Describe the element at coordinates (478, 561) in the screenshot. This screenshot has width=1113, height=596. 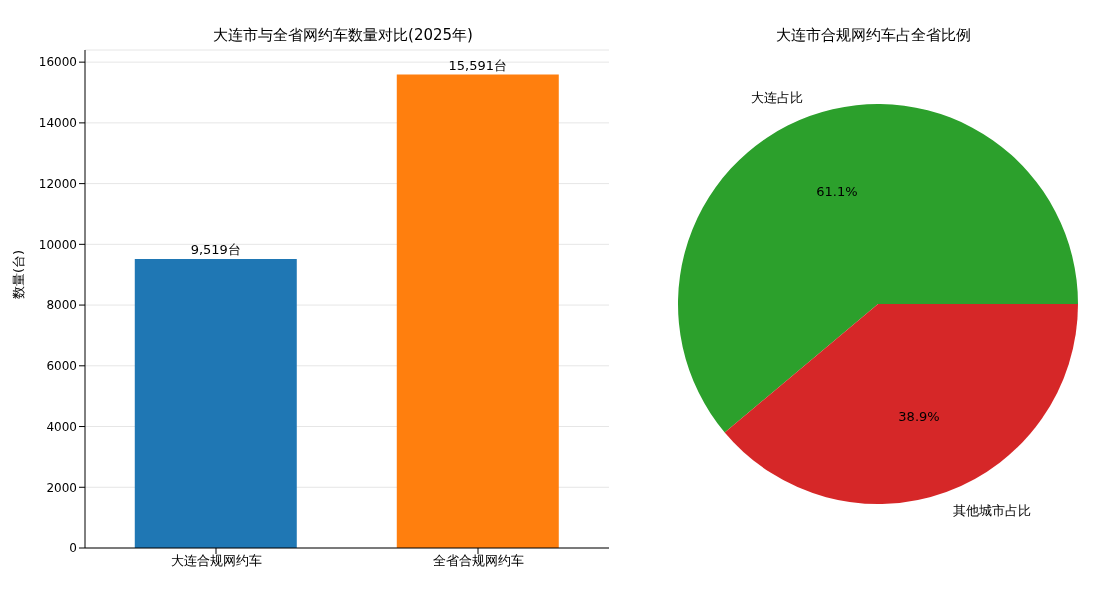
I see `x-tick-label: 全省合规网约车` at that location.